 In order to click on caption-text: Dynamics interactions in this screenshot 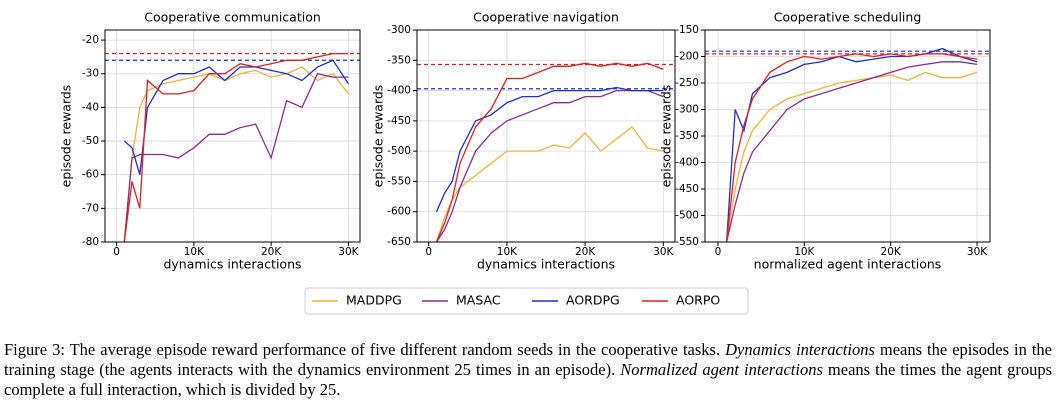, I will do `click(800, 349)`.